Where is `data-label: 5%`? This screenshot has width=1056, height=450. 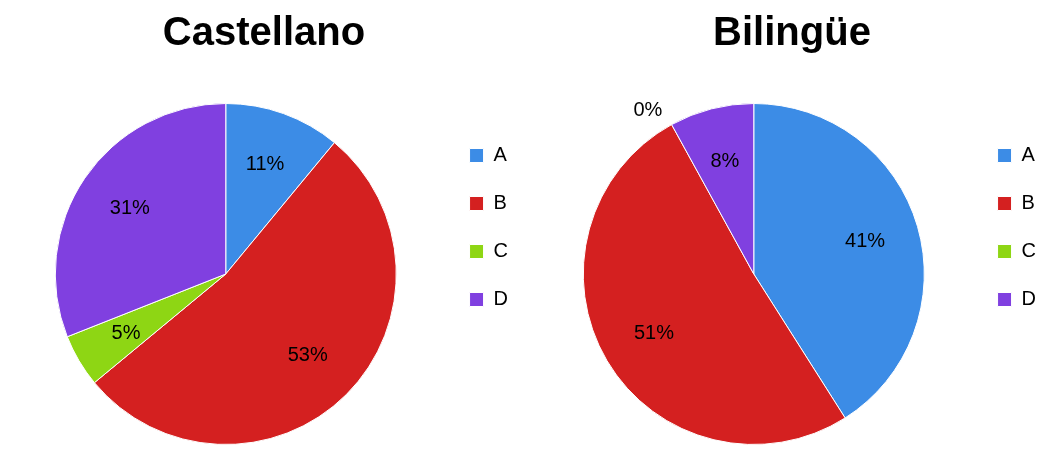
data-label: 5% is located at coordinates (126, 331).